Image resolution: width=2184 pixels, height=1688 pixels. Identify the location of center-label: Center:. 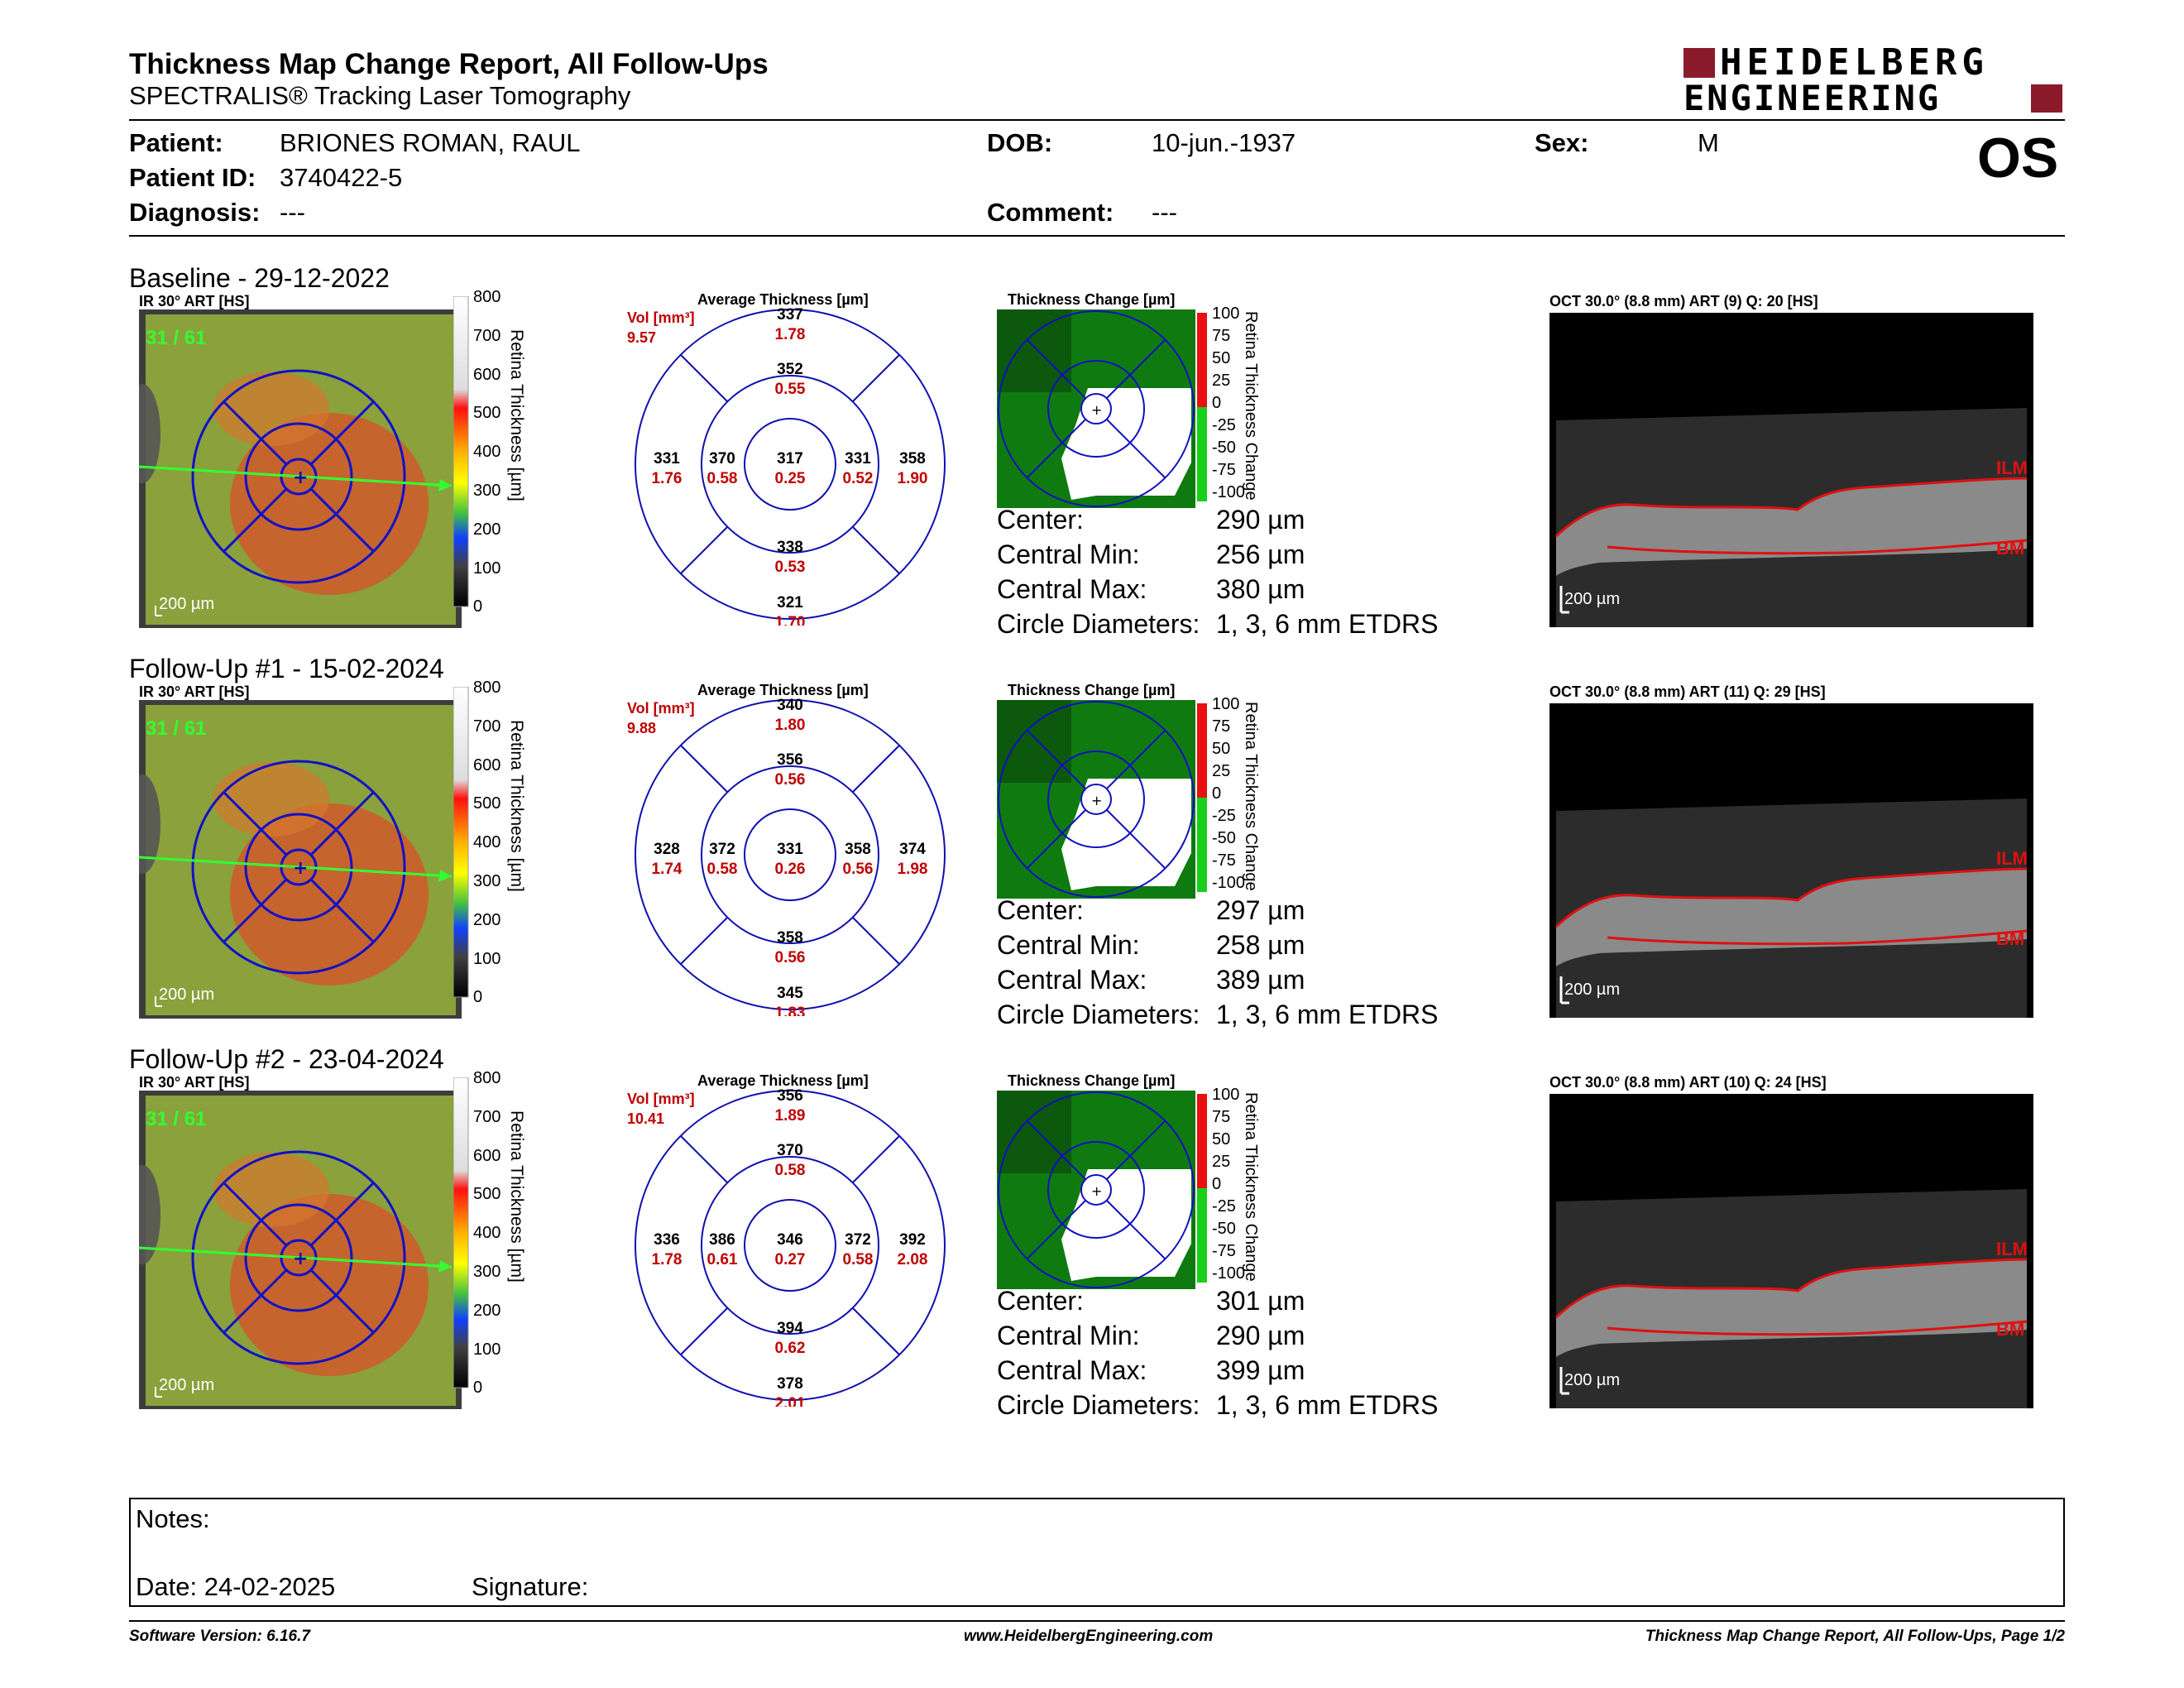
(1040, 910).